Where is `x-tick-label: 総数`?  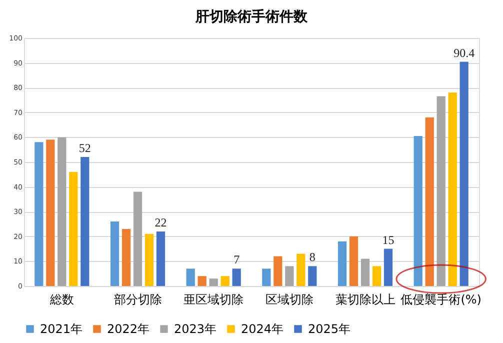 x-tick-label: 総数 is located at coordinates (61, 299).